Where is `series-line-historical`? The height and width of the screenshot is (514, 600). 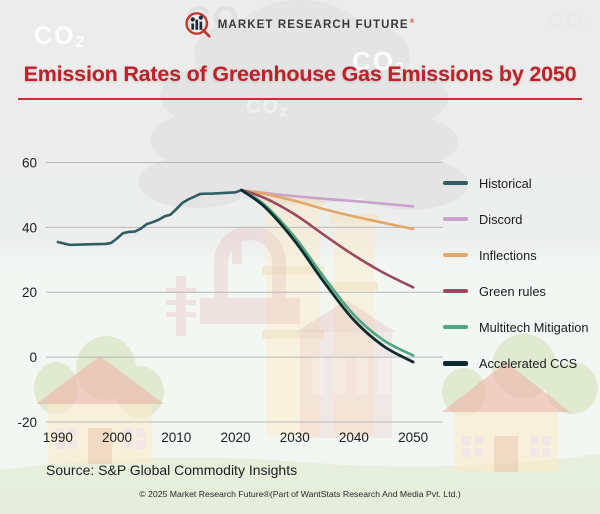 series-line-historical is located at coordinates (149, 217).